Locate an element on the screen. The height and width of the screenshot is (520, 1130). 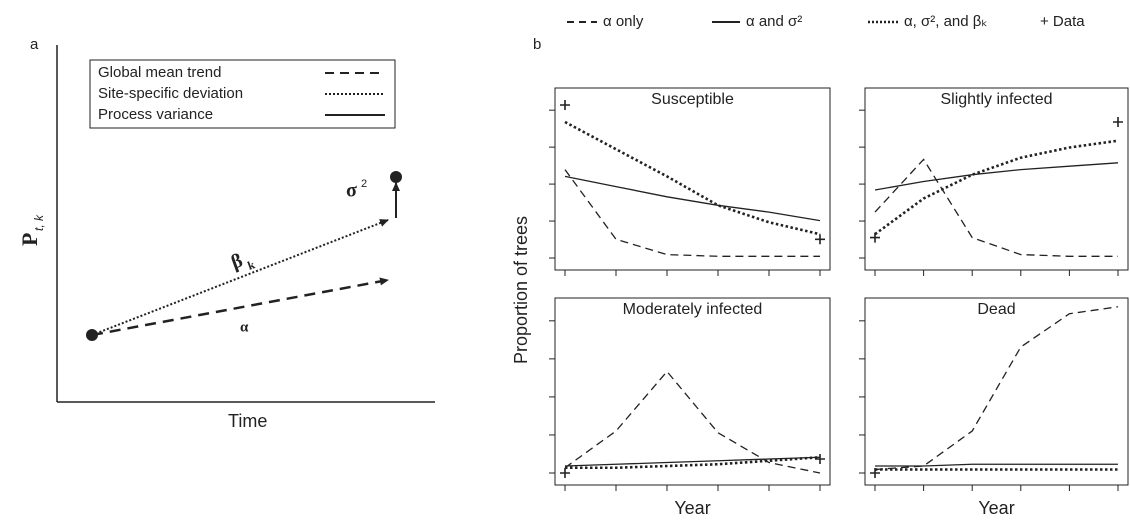
panel-label: a is located at coordinates (34, 44).